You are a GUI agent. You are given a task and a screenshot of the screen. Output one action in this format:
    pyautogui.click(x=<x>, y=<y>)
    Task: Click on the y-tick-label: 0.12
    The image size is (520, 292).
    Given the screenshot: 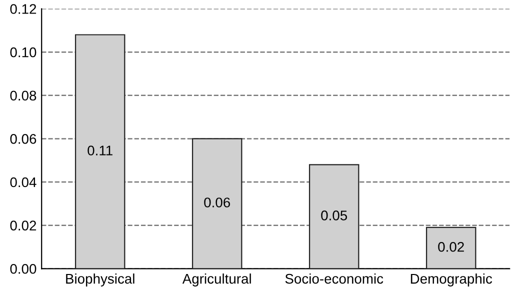 What is the action you would take?
    pyautogui.click(x=23, y=9)
    